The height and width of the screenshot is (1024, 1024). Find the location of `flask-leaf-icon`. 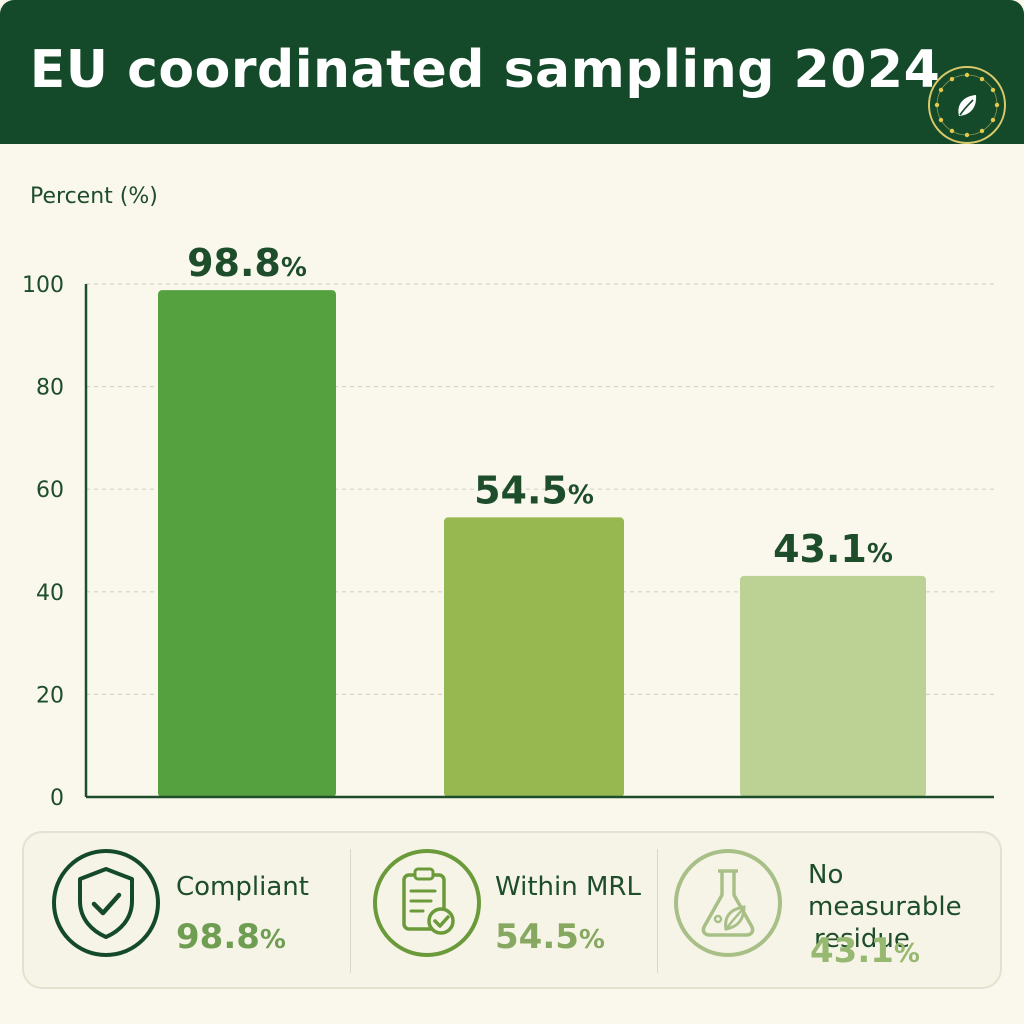

flask-leaf-icon is located at coordinates (728, 903).